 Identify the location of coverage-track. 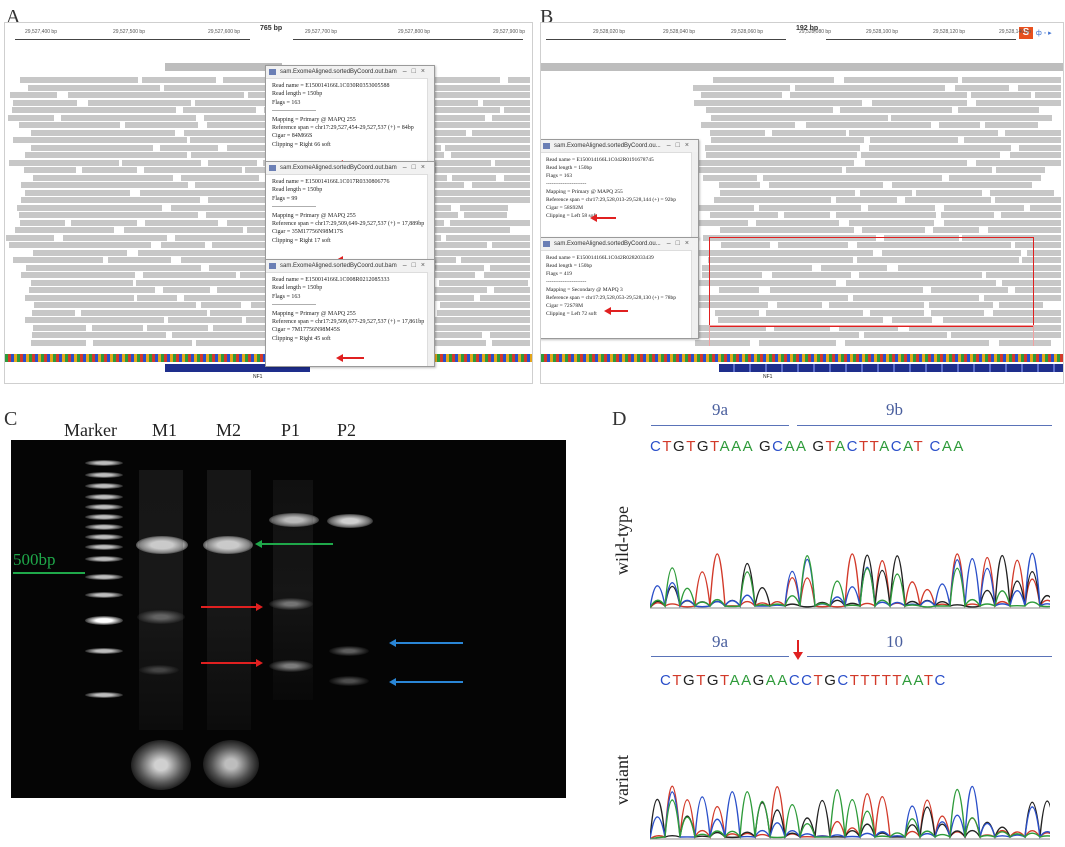
(802, 67).